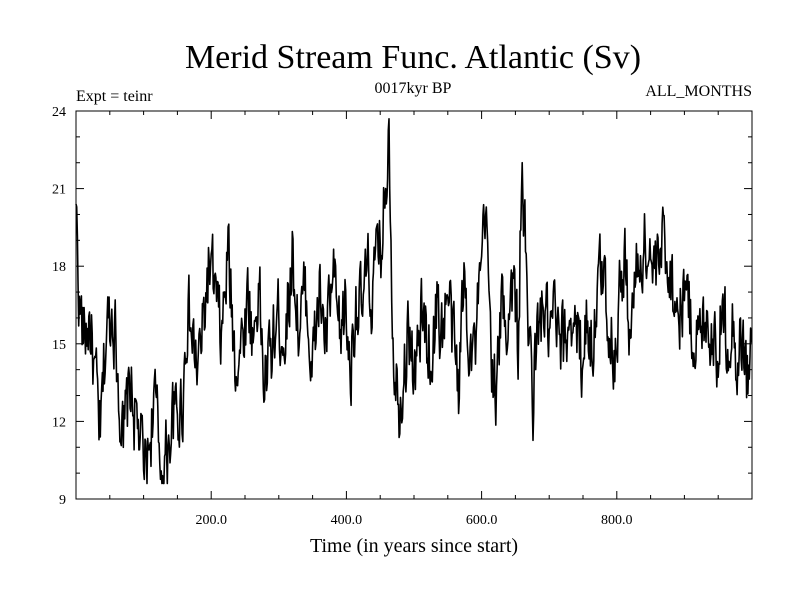 This screenshot has width=800, height=600. Describe the element at coordinates (59, 267) in the screenshot. I see `y-tick-label: 18` at that location.